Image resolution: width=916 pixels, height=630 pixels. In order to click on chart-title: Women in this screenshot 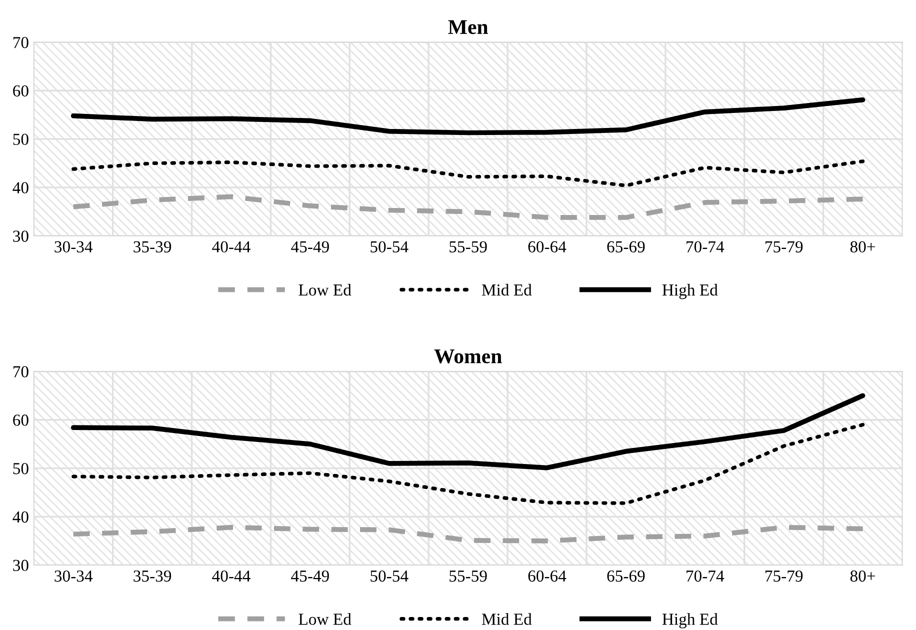, I will do `click(468, 356)`.